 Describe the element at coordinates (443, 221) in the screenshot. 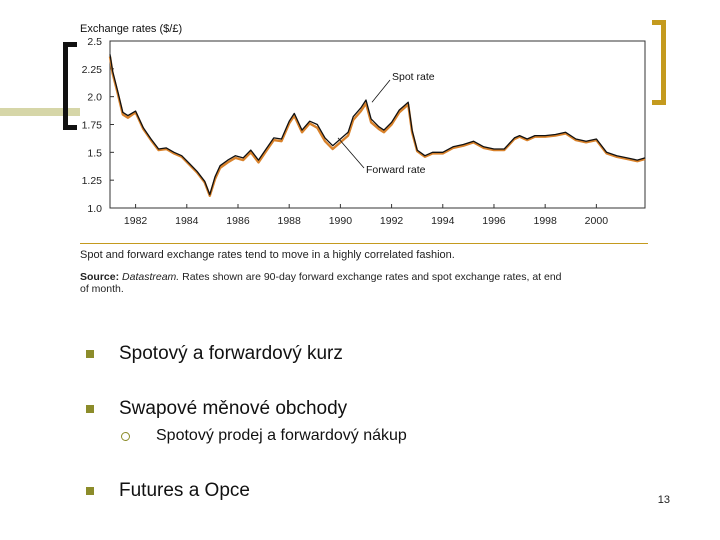

I see `x-tick-label: 1994` at that location.